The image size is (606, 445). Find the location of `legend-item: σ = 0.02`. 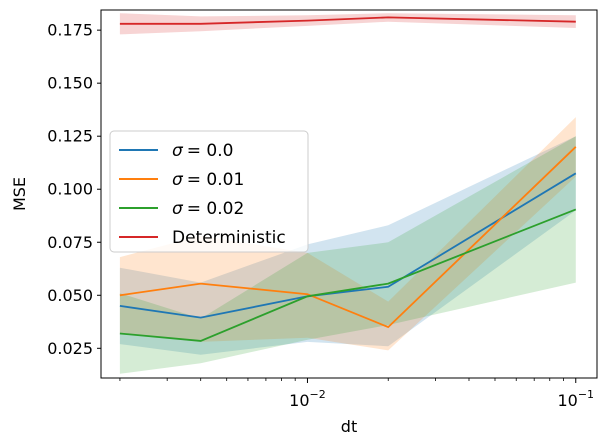

legend-item: σ = 0.02 is located at coordinates (181, 209).